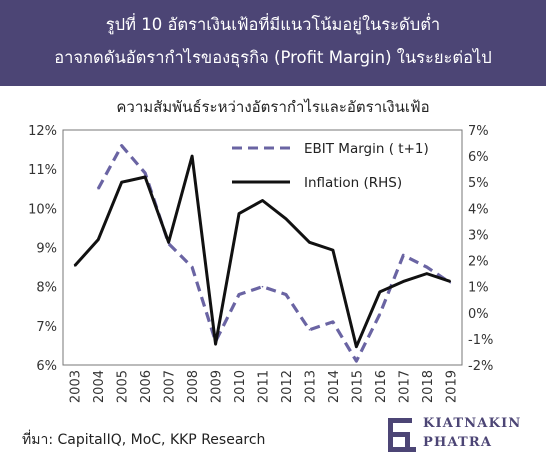 This screenshot has width=546, height=465. I want to click on y-right-tick-label: 4%, so click(478, 209).